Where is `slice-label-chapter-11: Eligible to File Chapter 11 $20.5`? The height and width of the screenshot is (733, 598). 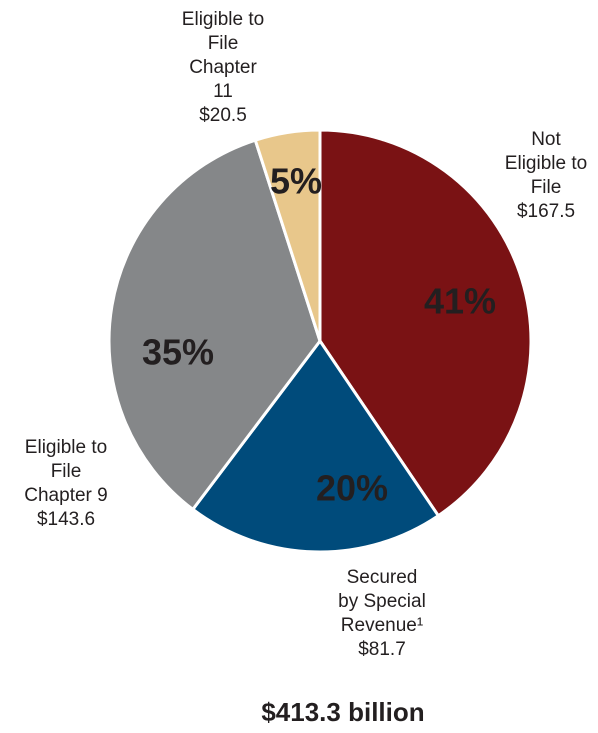
slice-label-chapter-11: Eligible to File Chapter 11 $20.5 is located at coordinates (223, 68).